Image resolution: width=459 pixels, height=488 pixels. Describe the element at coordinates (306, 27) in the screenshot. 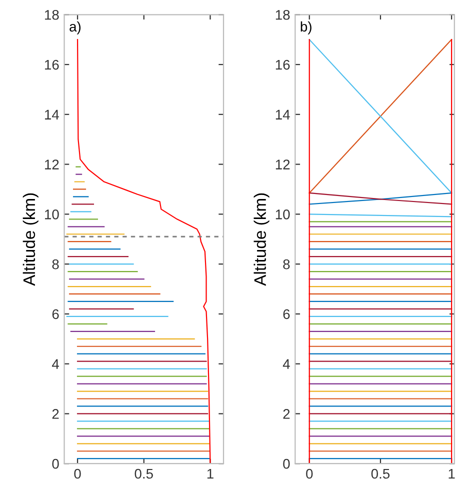

I see `annotation: b)` at that location.